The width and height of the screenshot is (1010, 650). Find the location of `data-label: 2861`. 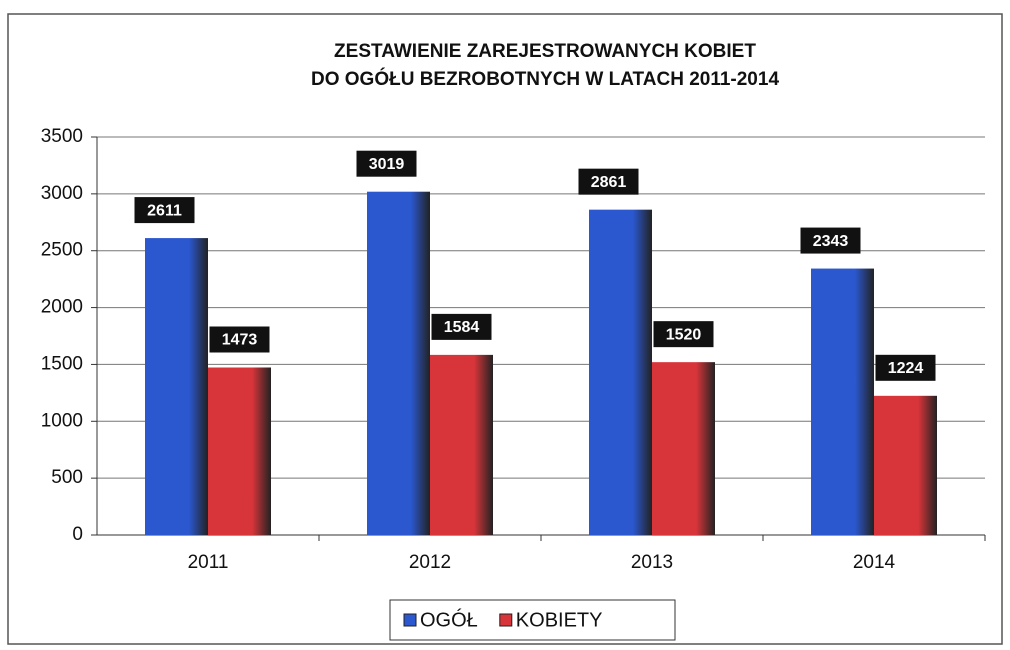

data-label: 2861 is located at coordinates (609, 182).